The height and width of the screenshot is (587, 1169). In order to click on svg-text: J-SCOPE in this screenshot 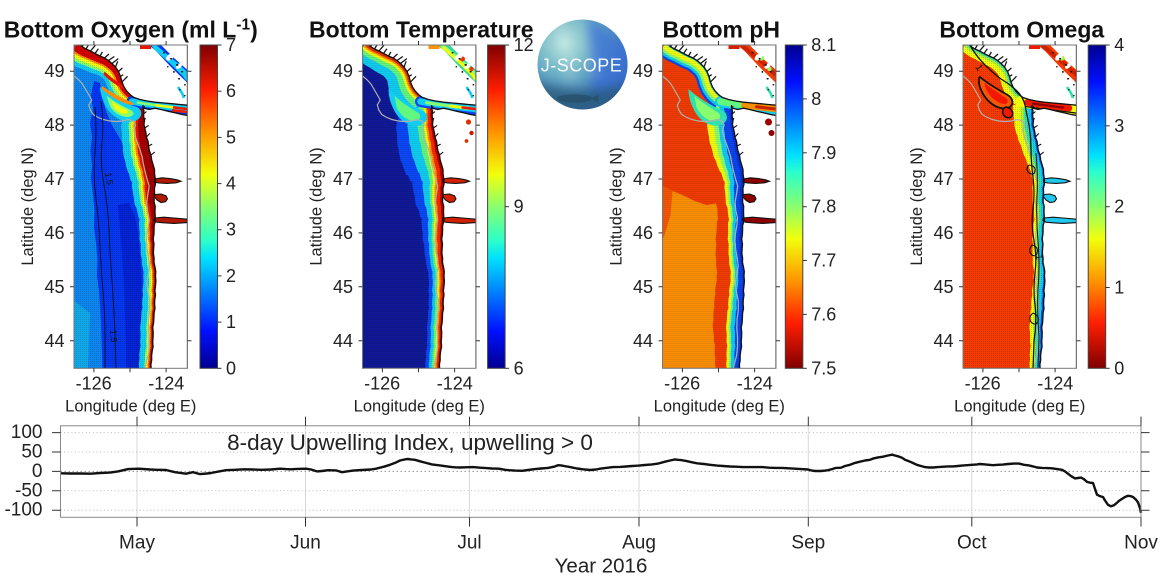, I will do `click(582, 66)`.